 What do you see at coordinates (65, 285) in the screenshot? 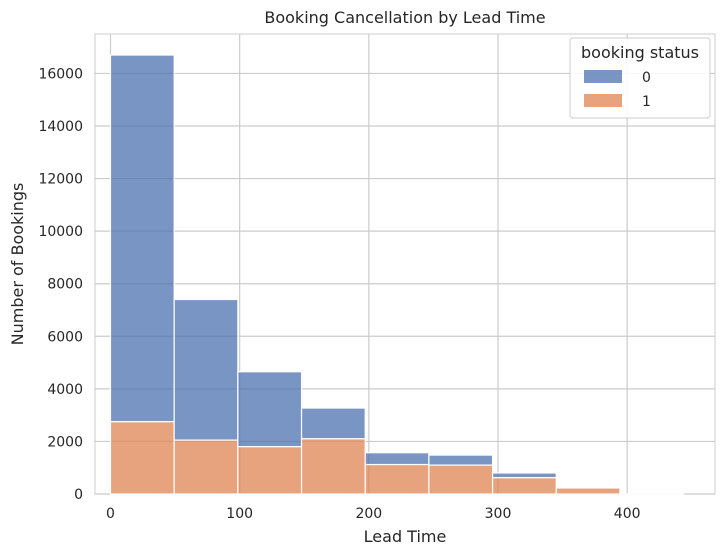
I see `y-tick-label: 8000` at bounding box center [65, 285].